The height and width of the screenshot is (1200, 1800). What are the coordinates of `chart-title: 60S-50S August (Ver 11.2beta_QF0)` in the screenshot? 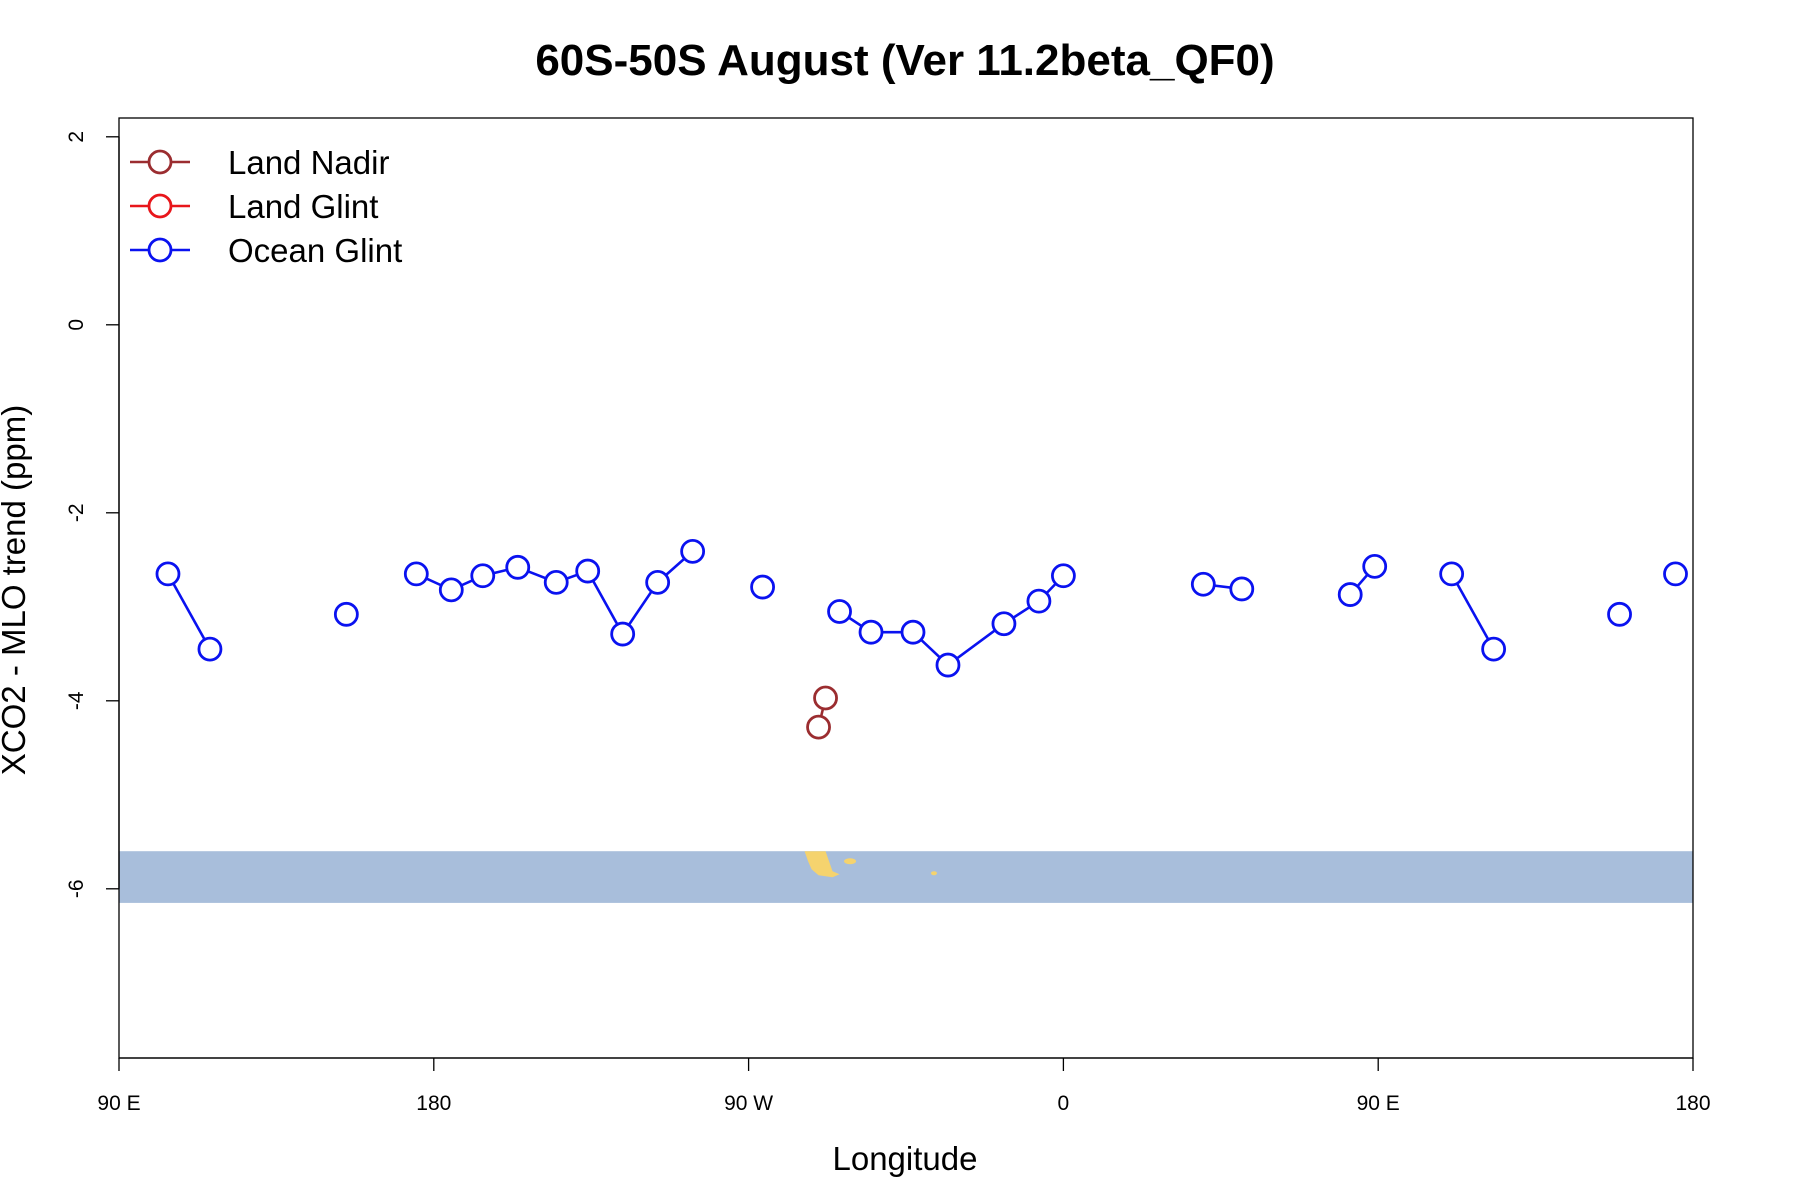 It's located at (904, 60).